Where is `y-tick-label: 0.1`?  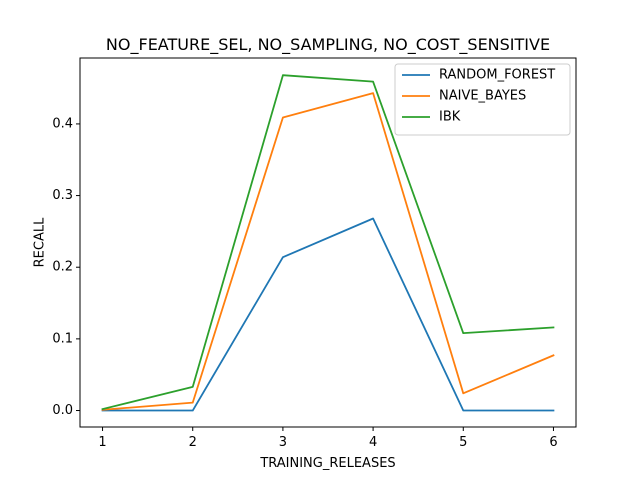 y-tick-label: 0.1 is located at coordinates (62, 338).